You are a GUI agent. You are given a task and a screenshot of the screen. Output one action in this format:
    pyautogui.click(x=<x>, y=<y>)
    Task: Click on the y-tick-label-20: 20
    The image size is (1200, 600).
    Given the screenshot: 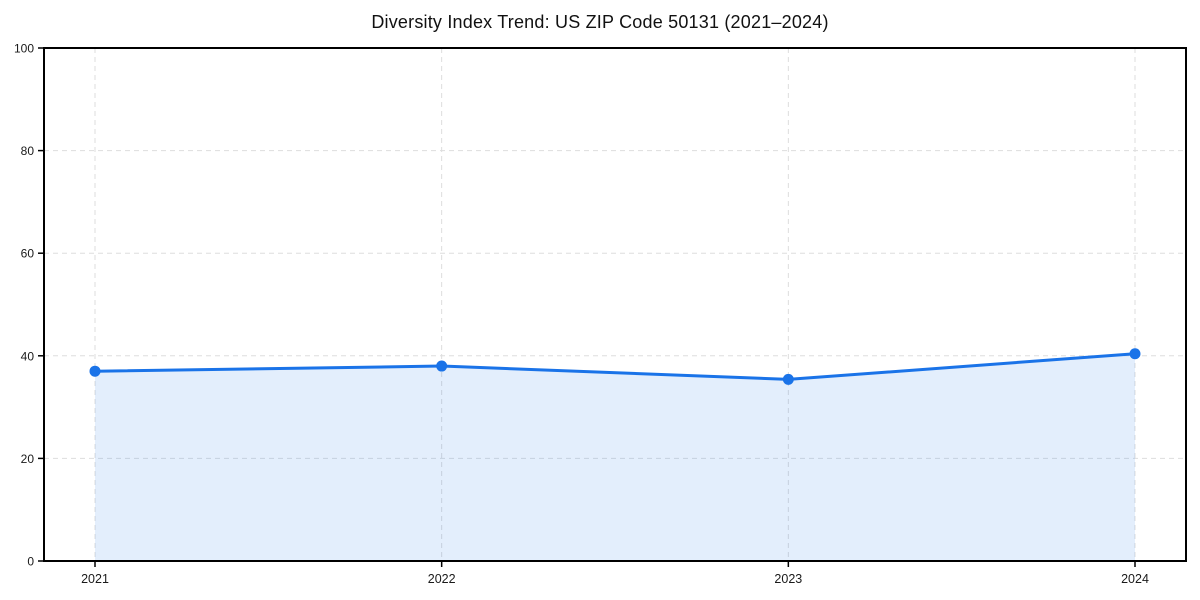 What is the action you would take?
    pyautogui.click(x=28, y=459)
    